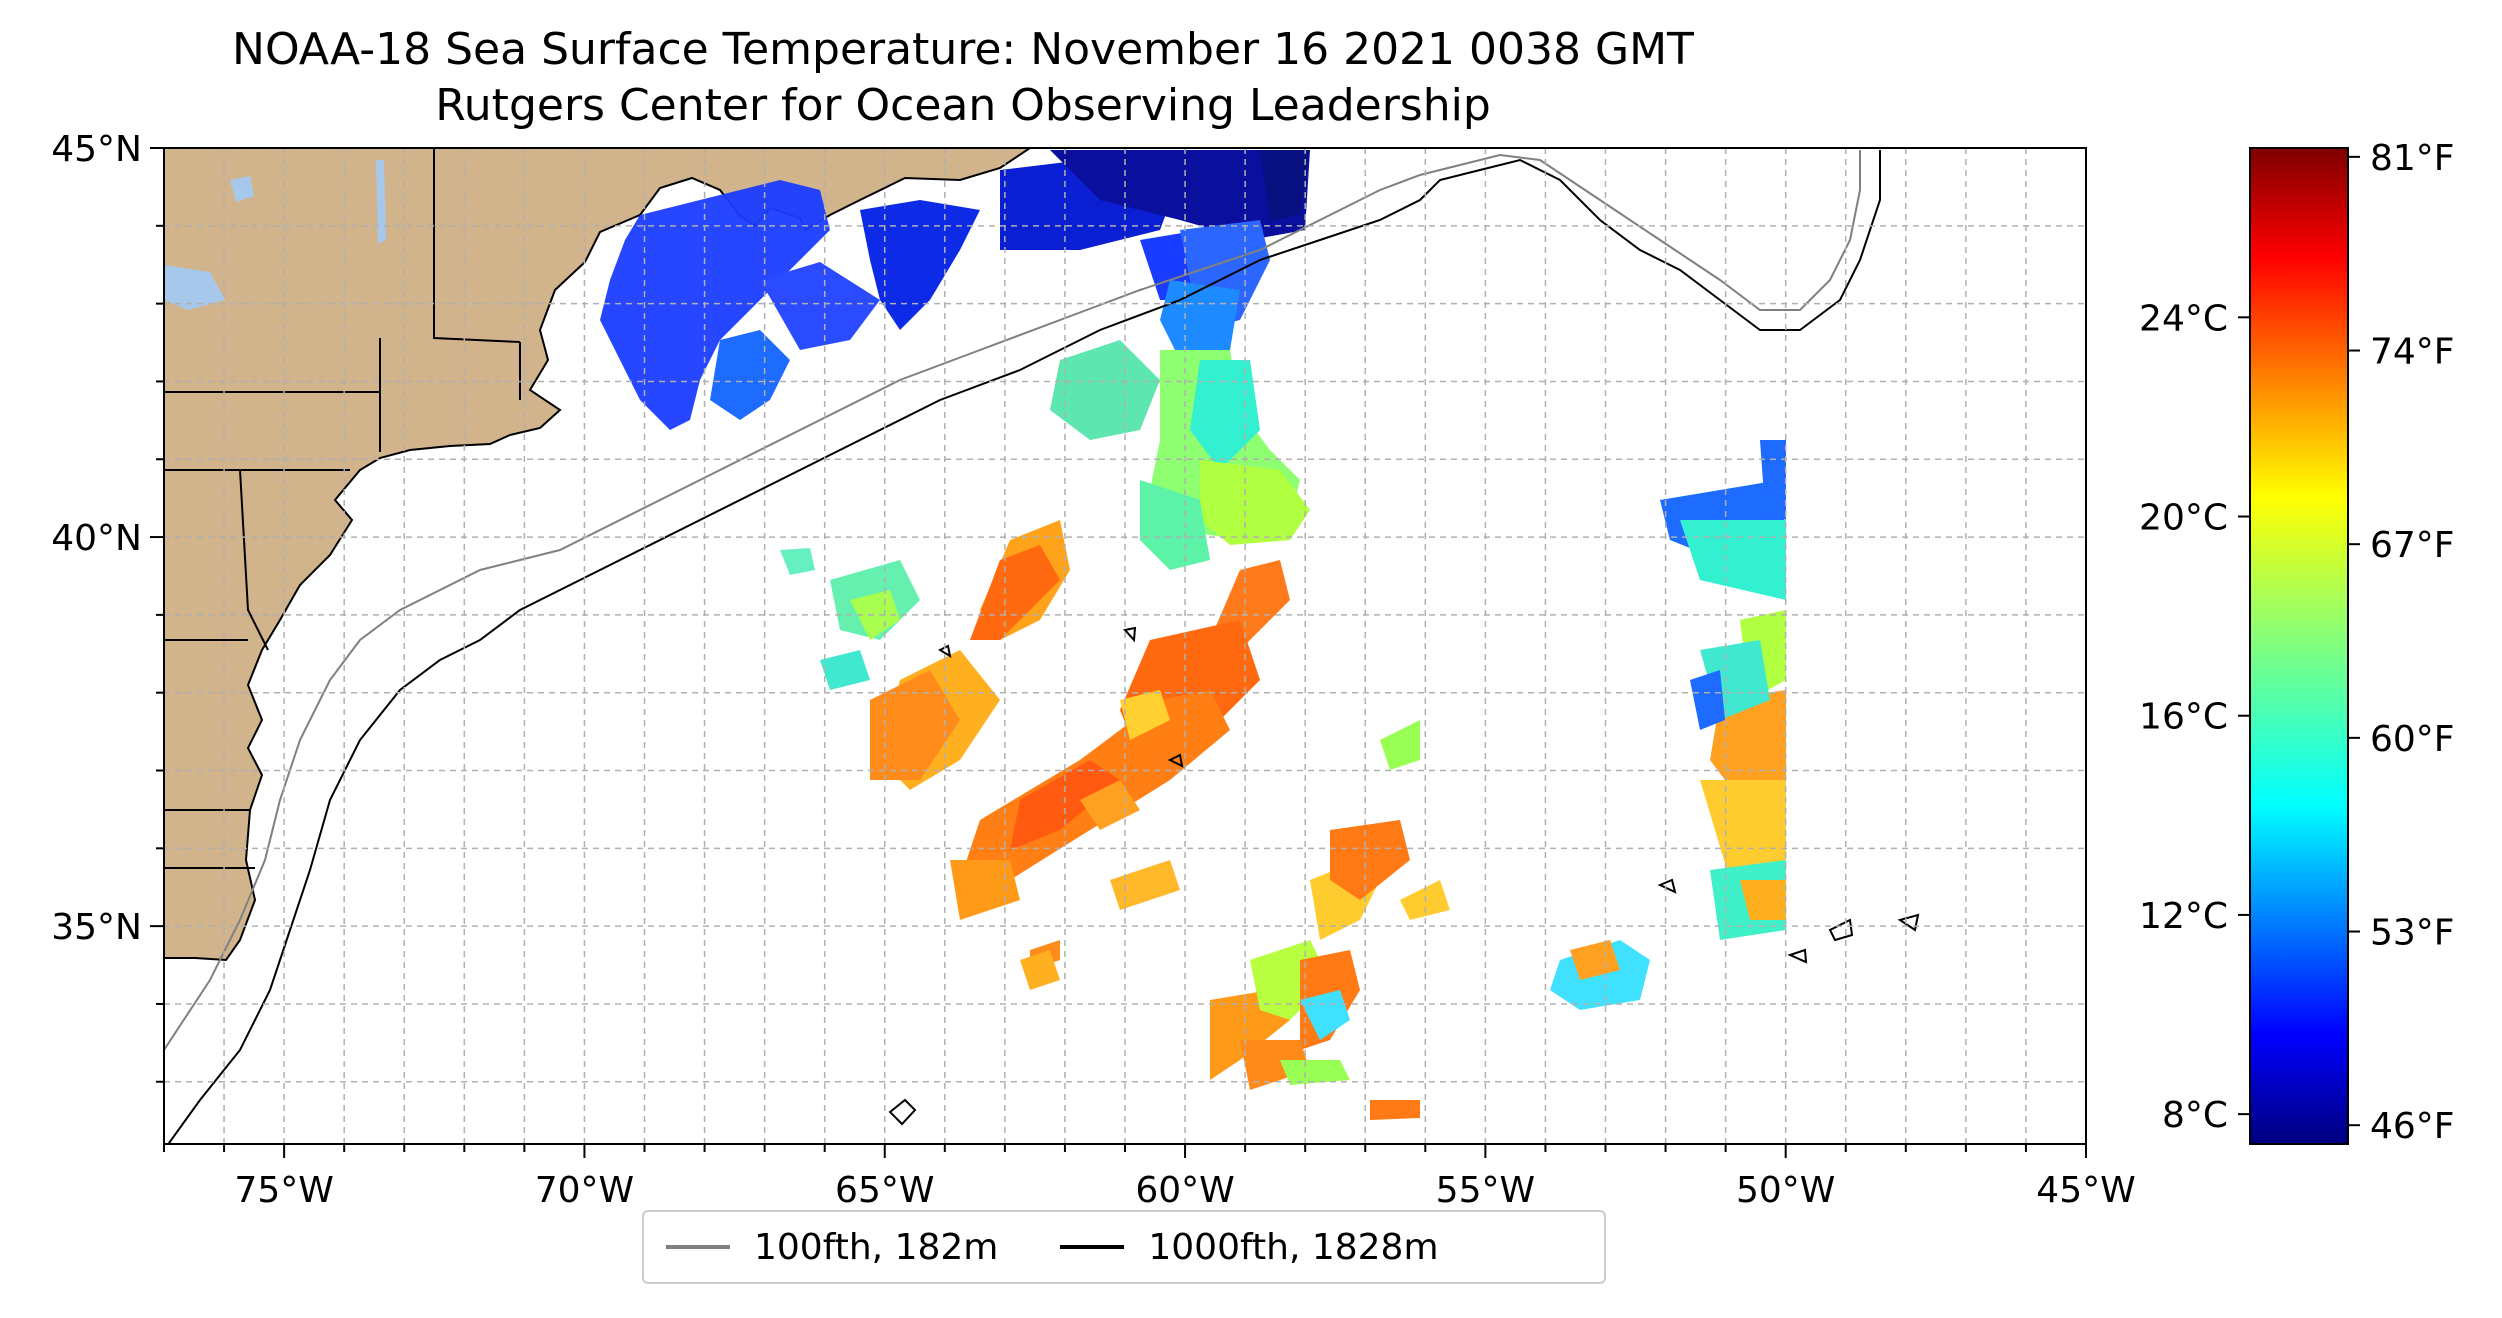 The width and height of the screenshot is (2502, 1318). I want to click on fahrenheit-tick-label: 67°F, so click(2412, 545).